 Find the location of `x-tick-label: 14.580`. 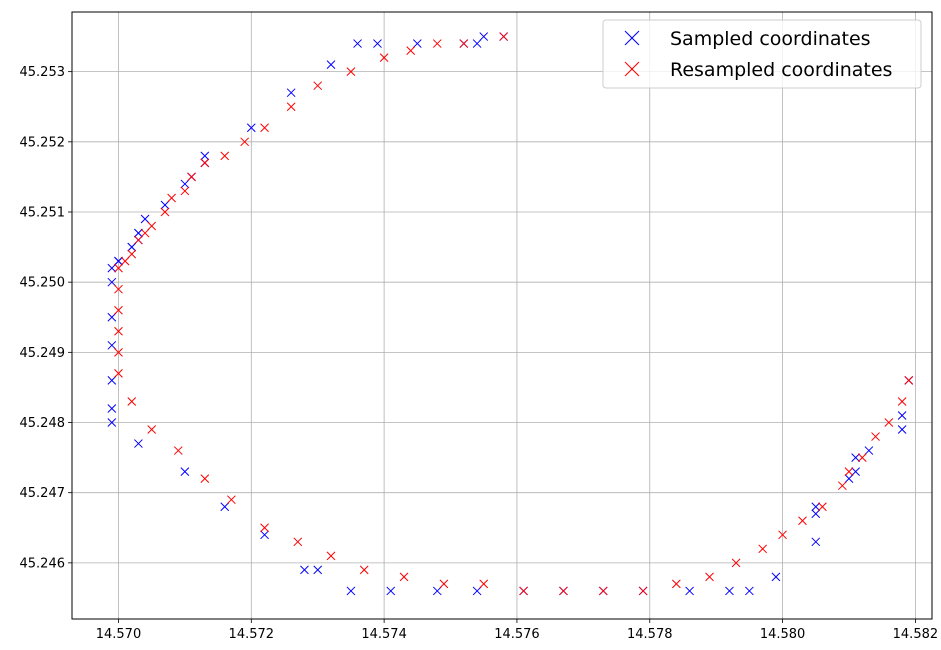

x-tick-label: 14.580 is located at coordinates (783, 634).